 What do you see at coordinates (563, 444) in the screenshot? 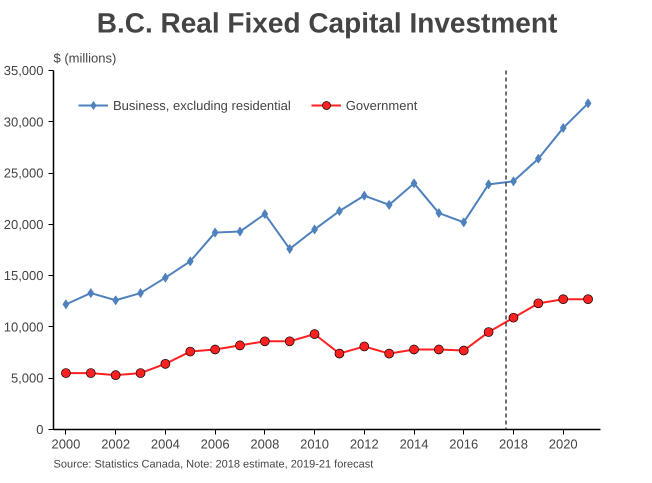
I see `x-tick-label: 2020` at bounding box center [563, 444].